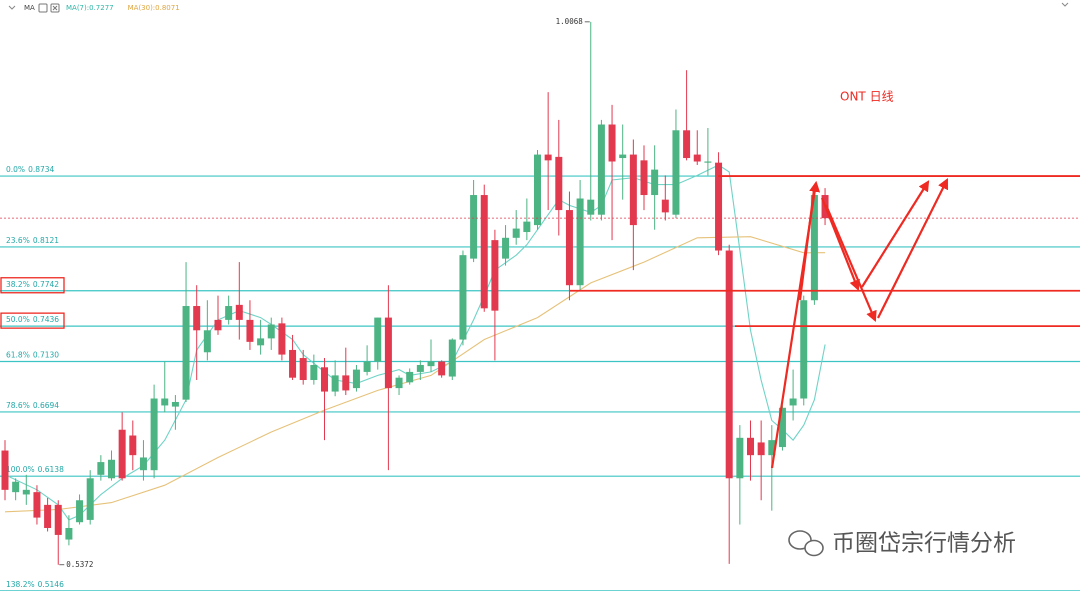  Describe the element at coordinates (867, 97) in the screenshot. I see `annotation: ONT 日线` at that location.